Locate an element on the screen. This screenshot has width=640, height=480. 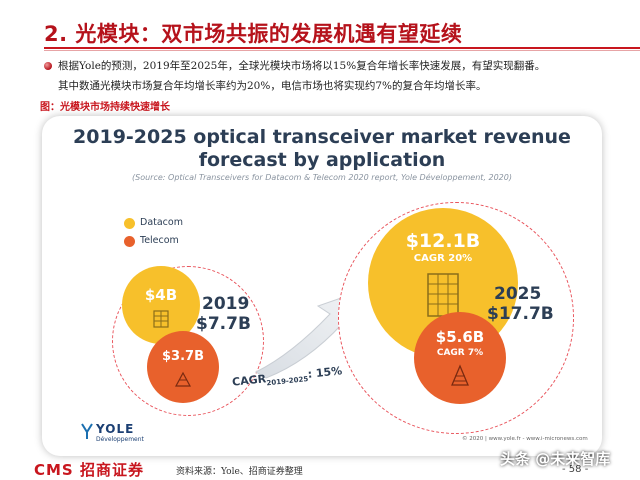
telecom-tower-icon is located at coordinates (183, 379).